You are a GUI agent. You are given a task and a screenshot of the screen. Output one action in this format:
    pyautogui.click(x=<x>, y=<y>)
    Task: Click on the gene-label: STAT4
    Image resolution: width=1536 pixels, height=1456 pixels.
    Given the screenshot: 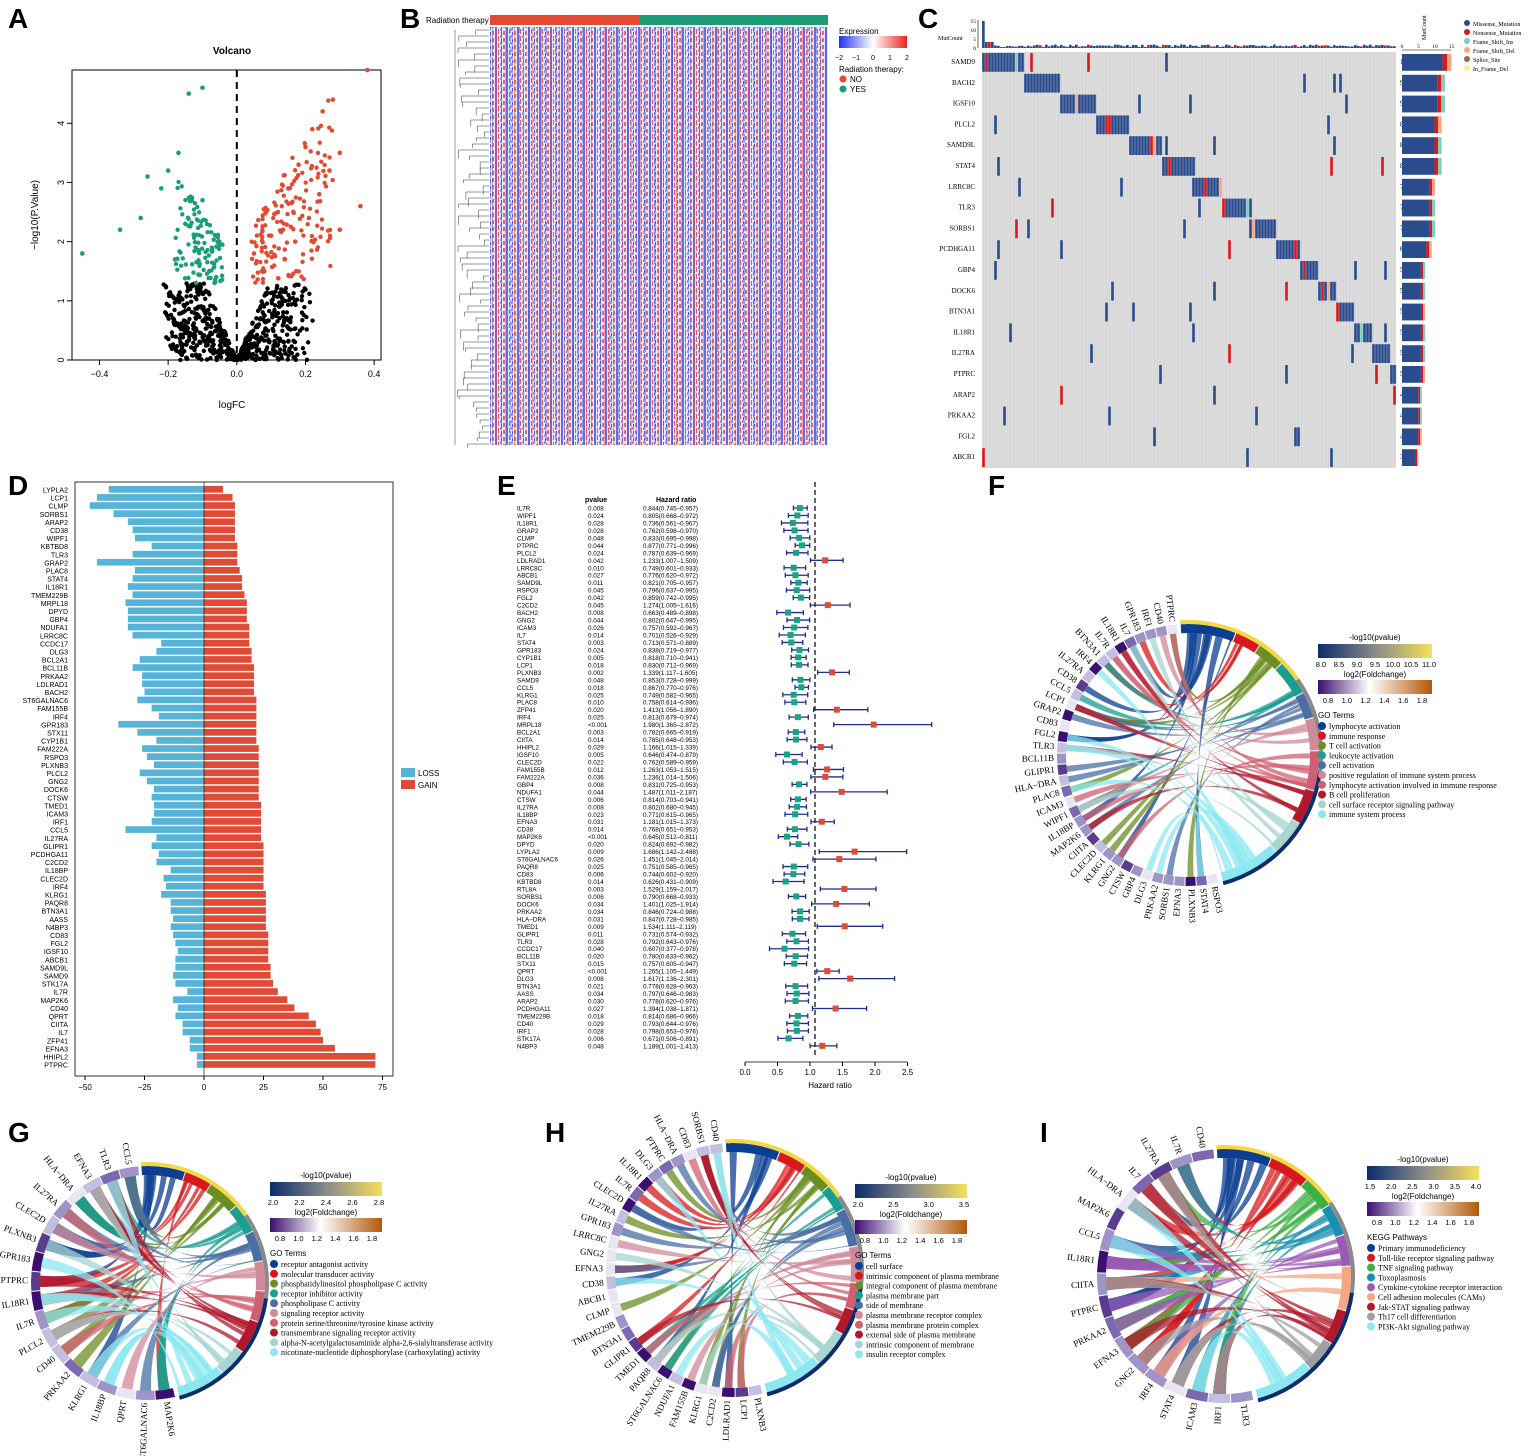 What is the action you would take?
    pyautogui.click(x=965, y=166)
    